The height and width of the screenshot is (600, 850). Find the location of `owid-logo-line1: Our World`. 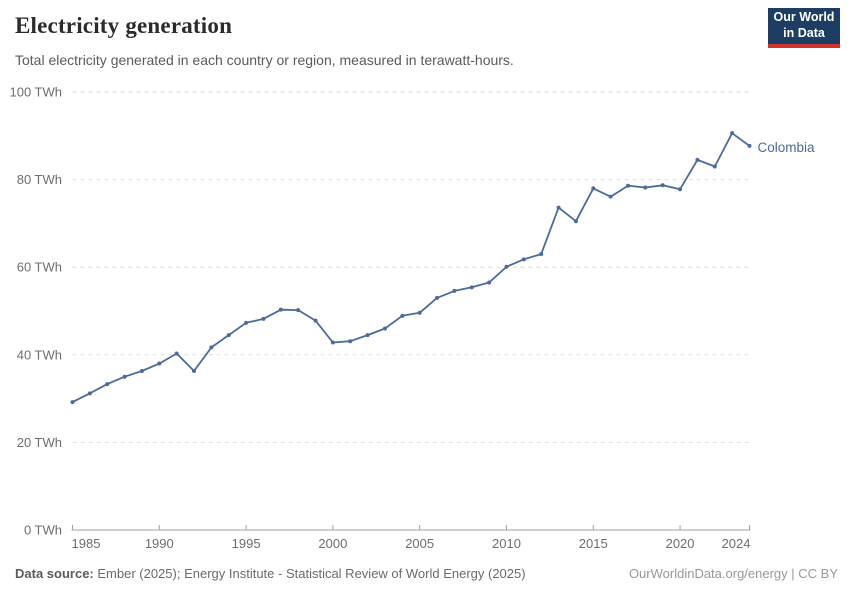

owid-logo-line1: Our World is located at coordinates (804, 17).